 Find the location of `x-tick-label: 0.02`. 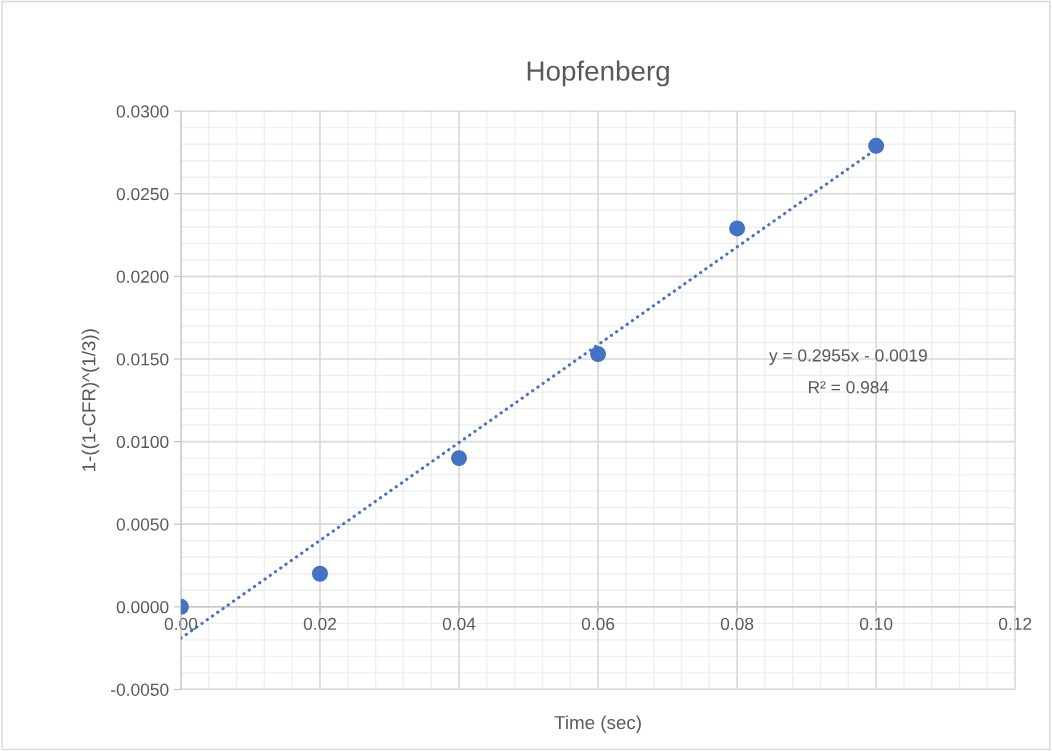

x-tick-label: 0.02 is located at coordinates (320, 623).